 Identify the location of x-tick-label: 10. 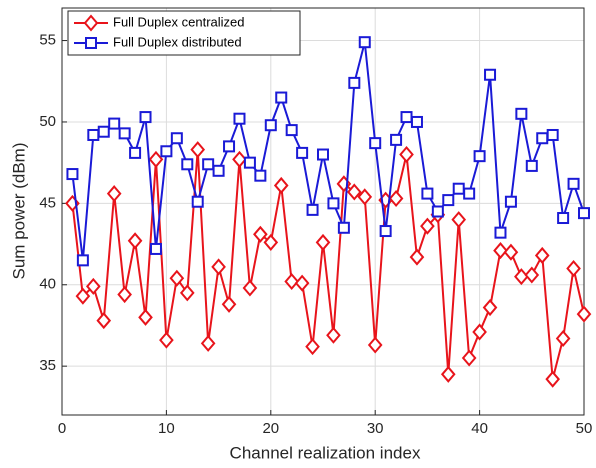
(166, 428).